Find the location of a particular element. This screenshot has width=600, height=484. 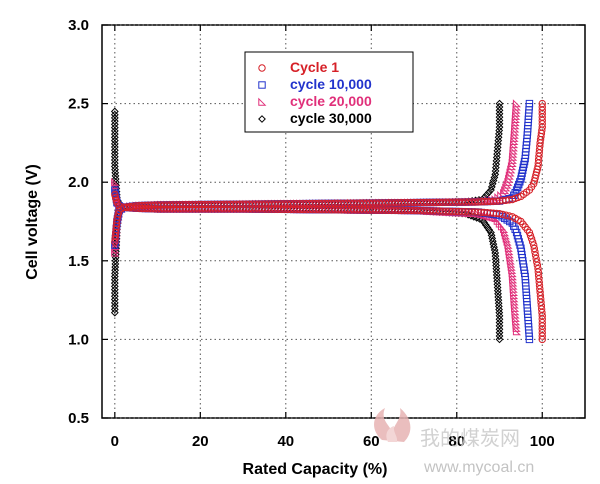

y-tick-label: 3.0 is located at coordinates (78, 25).